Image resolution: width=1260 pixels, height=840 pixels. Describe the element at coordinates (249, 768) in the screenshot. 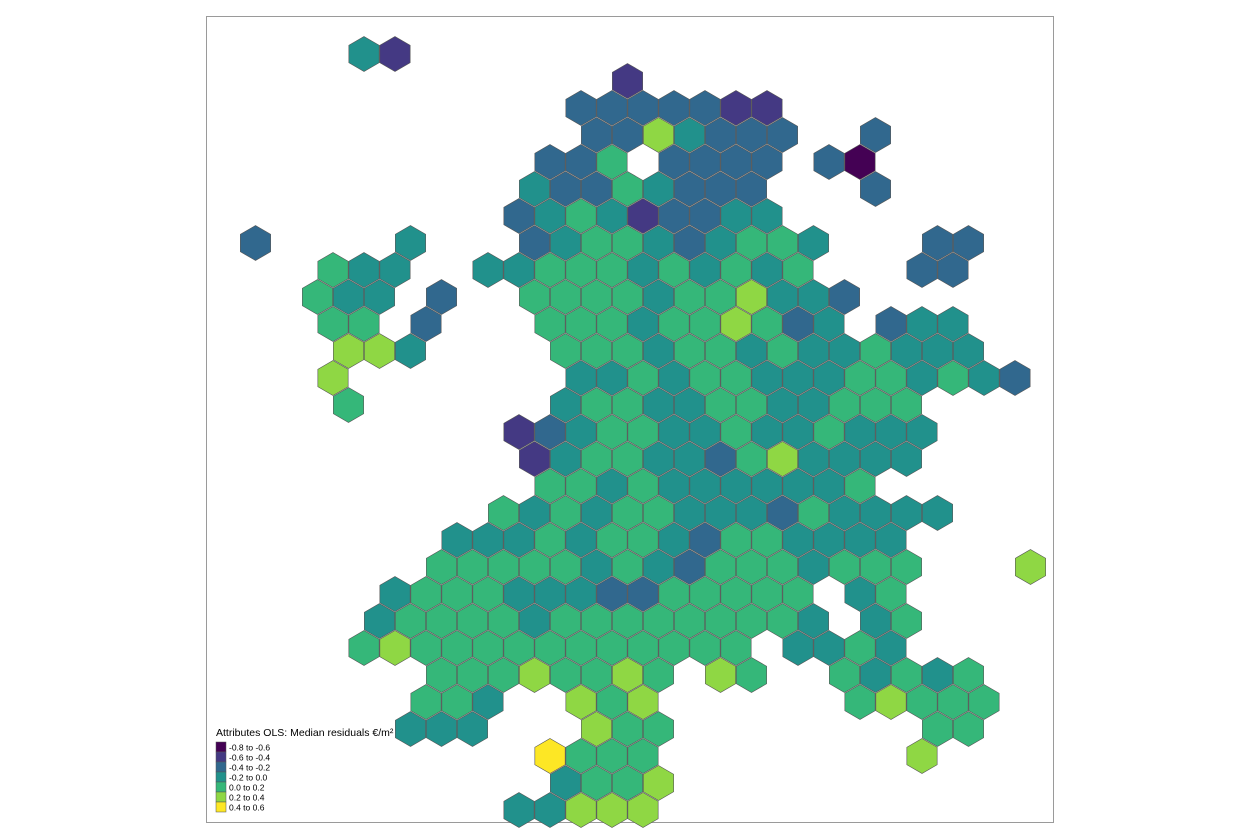

I see `legend-label: -0.4 to -0.2` at that location.